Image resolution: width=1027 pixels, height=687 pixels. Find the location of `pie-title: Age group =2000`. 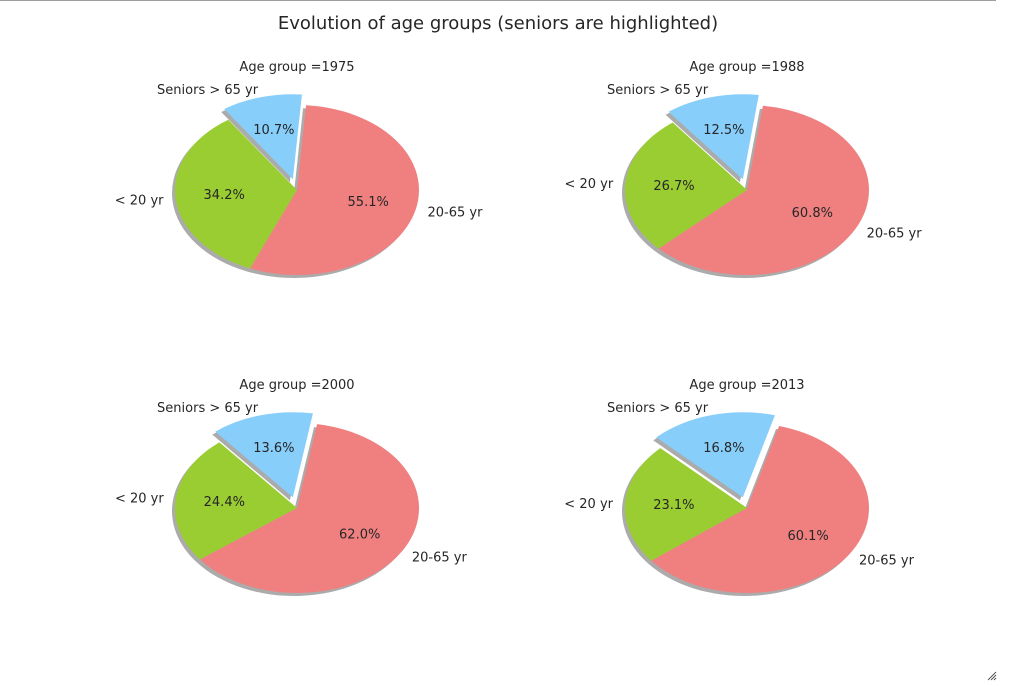

pie-title: Age group =2000 is located at coordinates (296, 385).